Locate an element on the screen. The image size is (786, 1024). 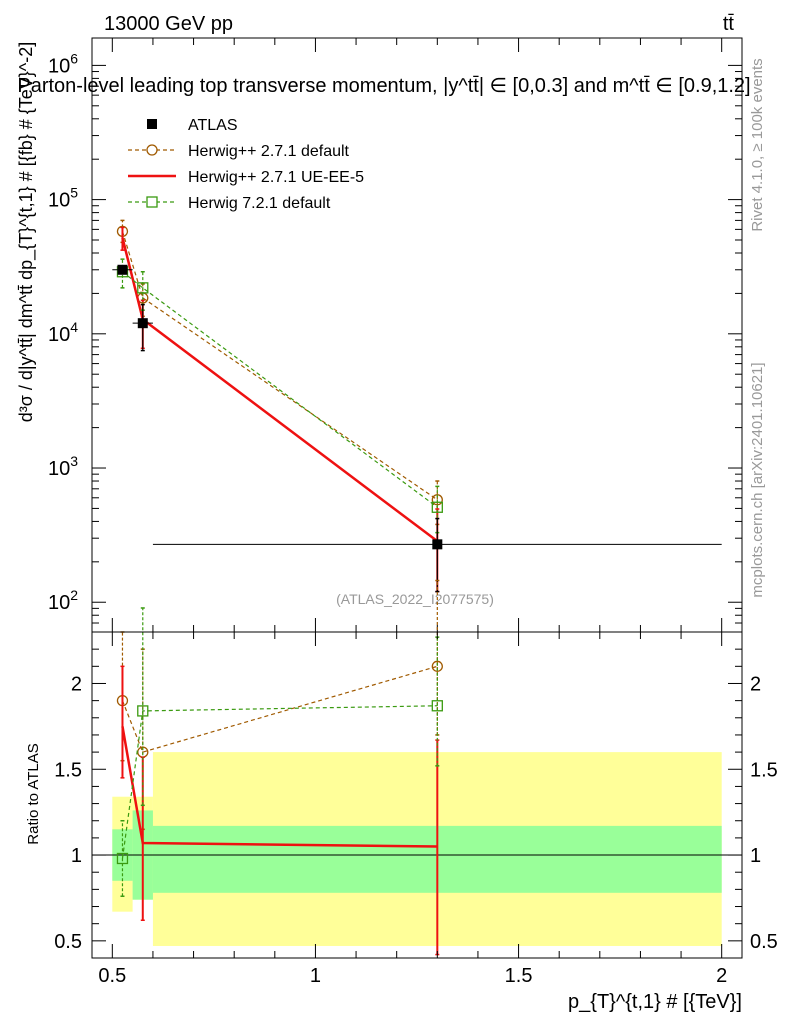
ratio-y-tick-label-left: 0.5 is located at coordinates (68, 942).